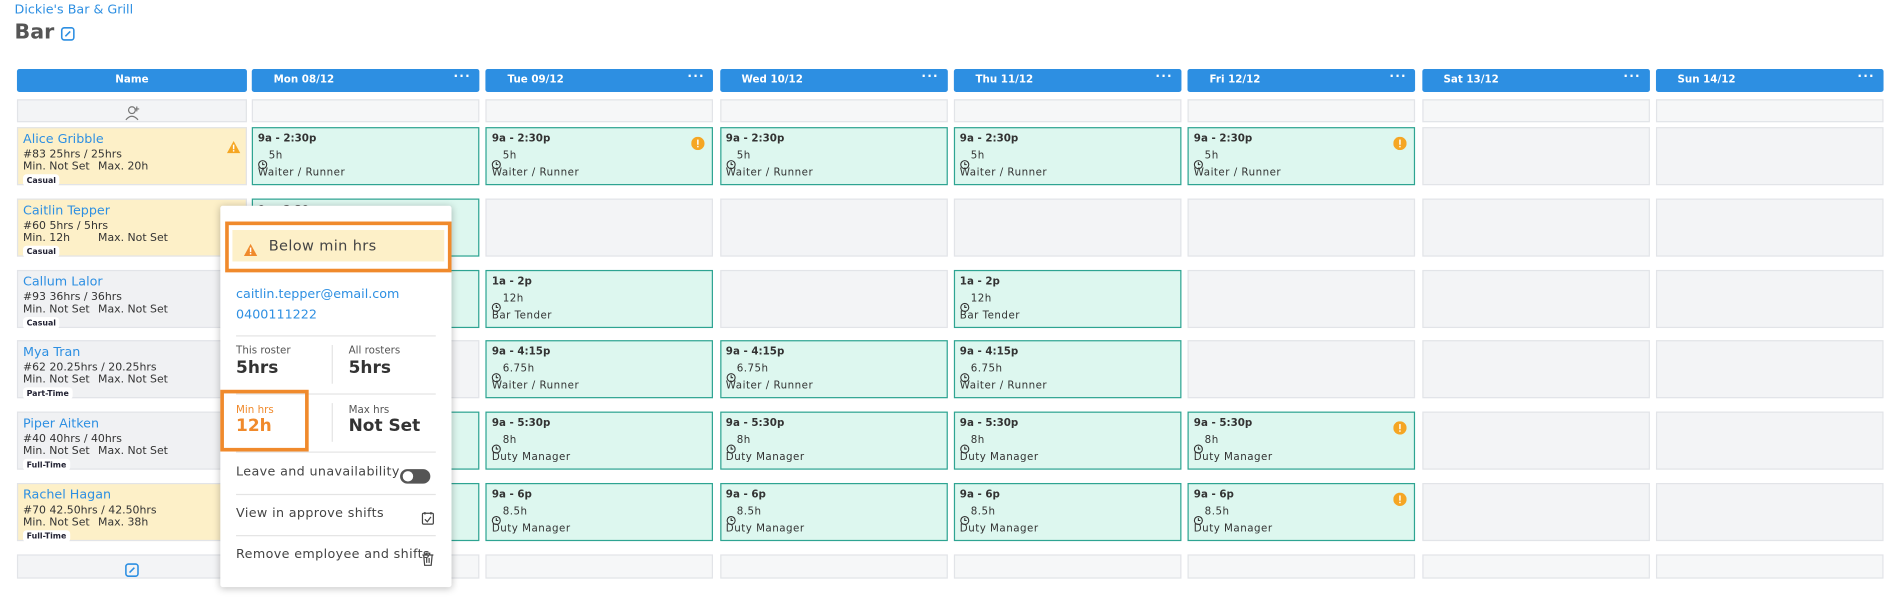  What do you see at coordinates (834, 80) in the screenshot?
I see `column-header: Wed 10/12 ···` at bounding box center [834, 80].